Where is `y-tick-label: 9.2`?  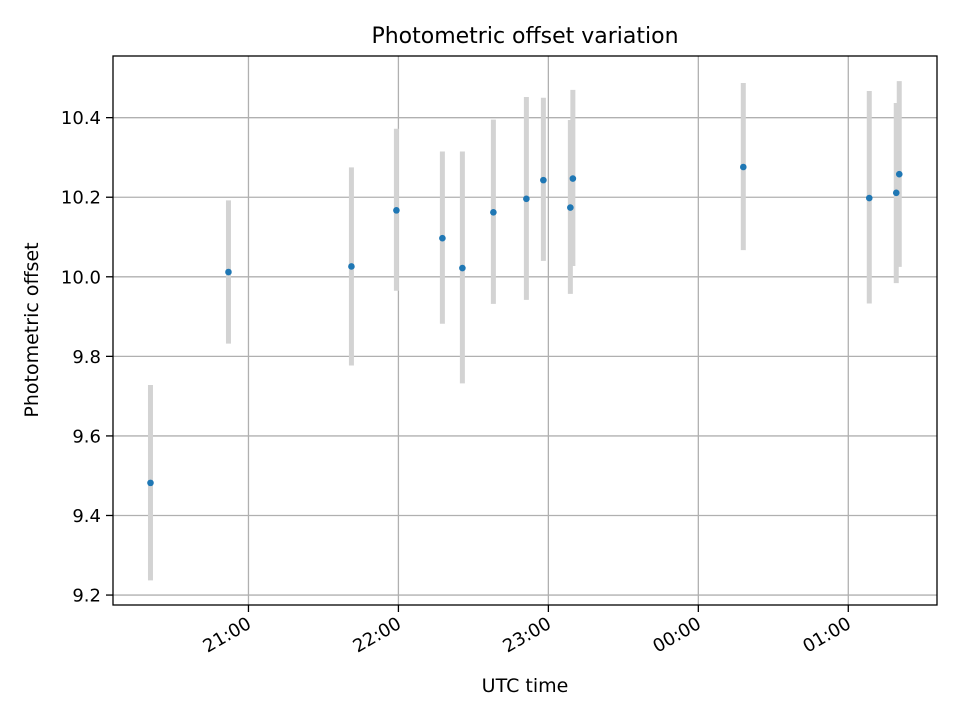
y-tick-label: 9.2 is located at coordinates (86, 596).